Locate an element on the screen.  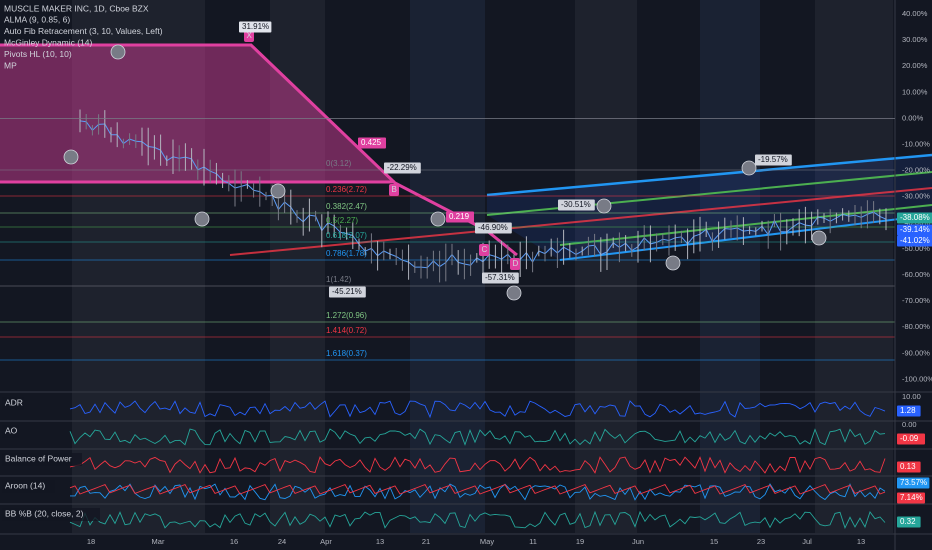
channel-fill is located at coordinates (709, 207).